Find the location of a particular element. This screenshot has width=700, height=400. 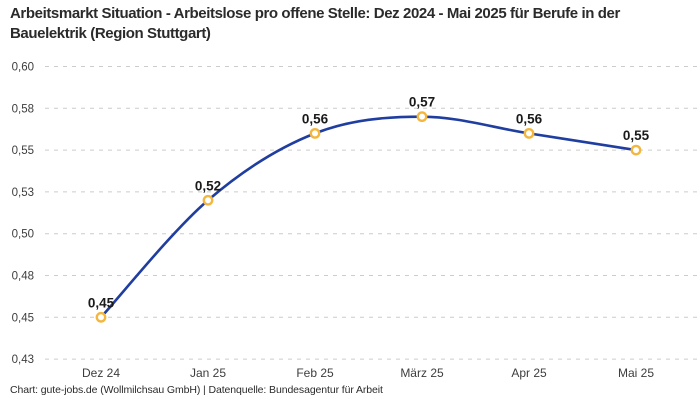

y-tick-label: 0,58 is located at coordinates (23, 109).